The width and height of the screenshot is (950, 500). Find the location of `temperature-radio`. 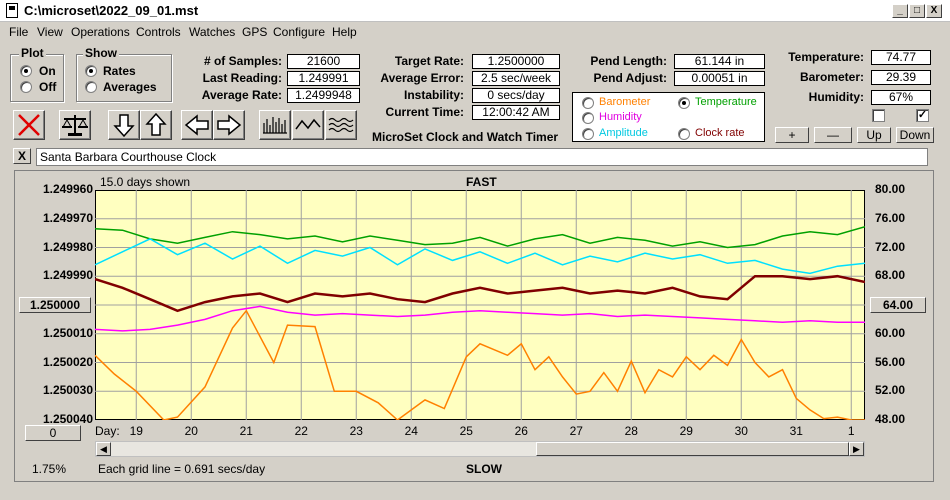

temperature-radio is located at coordinates (684, 103).